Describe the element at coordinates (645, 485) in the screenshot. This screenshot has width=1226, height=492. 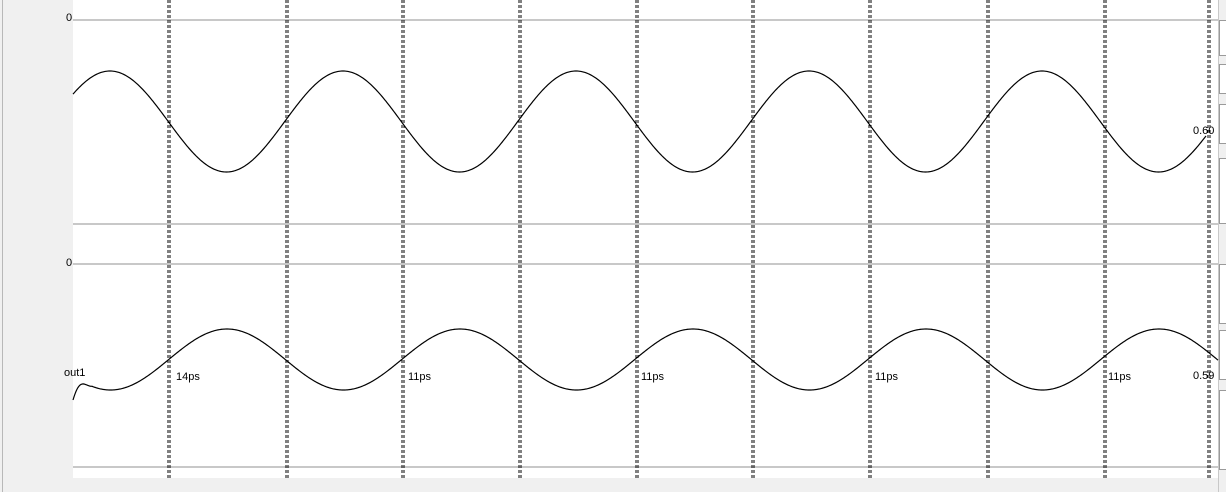
I see `bottom-scroll-strip` at that location.